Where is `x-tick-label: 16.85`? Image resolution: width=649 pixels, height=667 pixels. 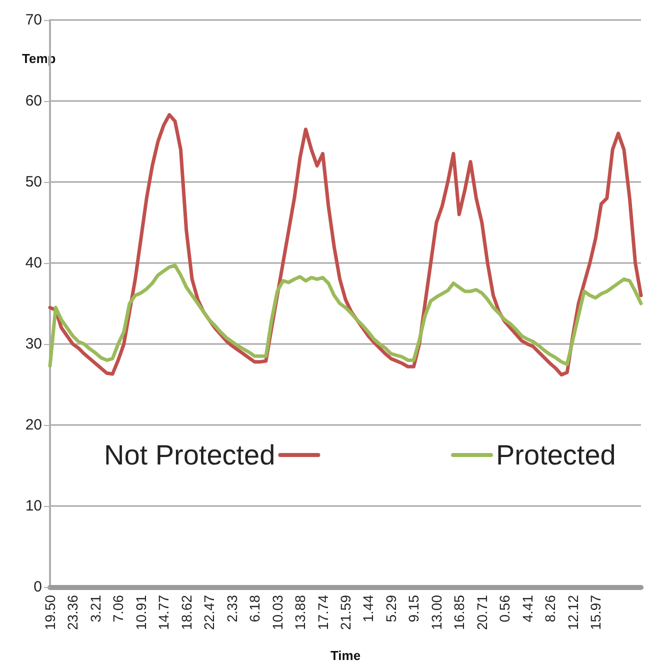
x-tick-label: 16.85 is located at coordinates (459, 612).